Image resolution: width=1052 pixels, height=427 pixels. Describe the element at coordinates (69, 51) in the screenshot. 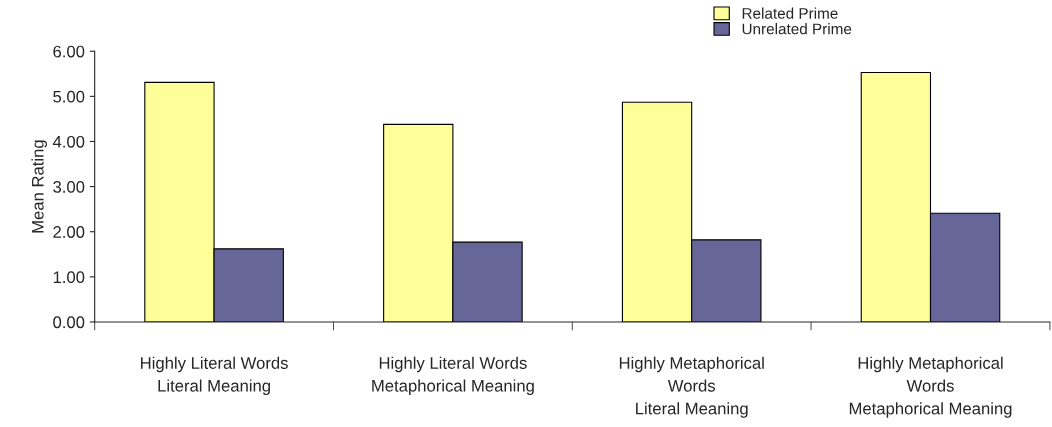

I see `y-tick-label: 6.00` at that location.